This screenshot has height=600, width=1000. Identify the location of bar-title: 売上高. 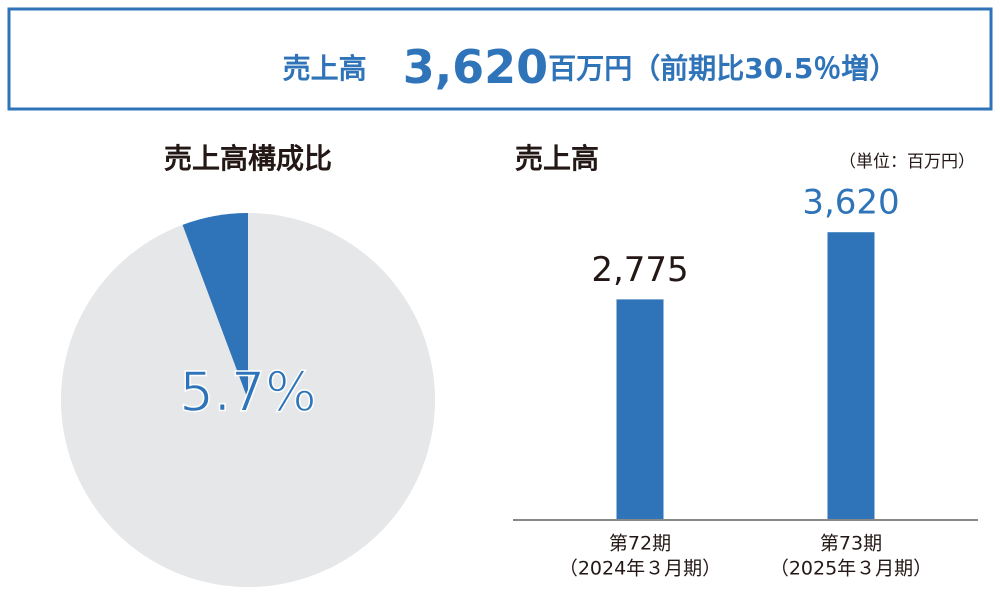
(557, 158).